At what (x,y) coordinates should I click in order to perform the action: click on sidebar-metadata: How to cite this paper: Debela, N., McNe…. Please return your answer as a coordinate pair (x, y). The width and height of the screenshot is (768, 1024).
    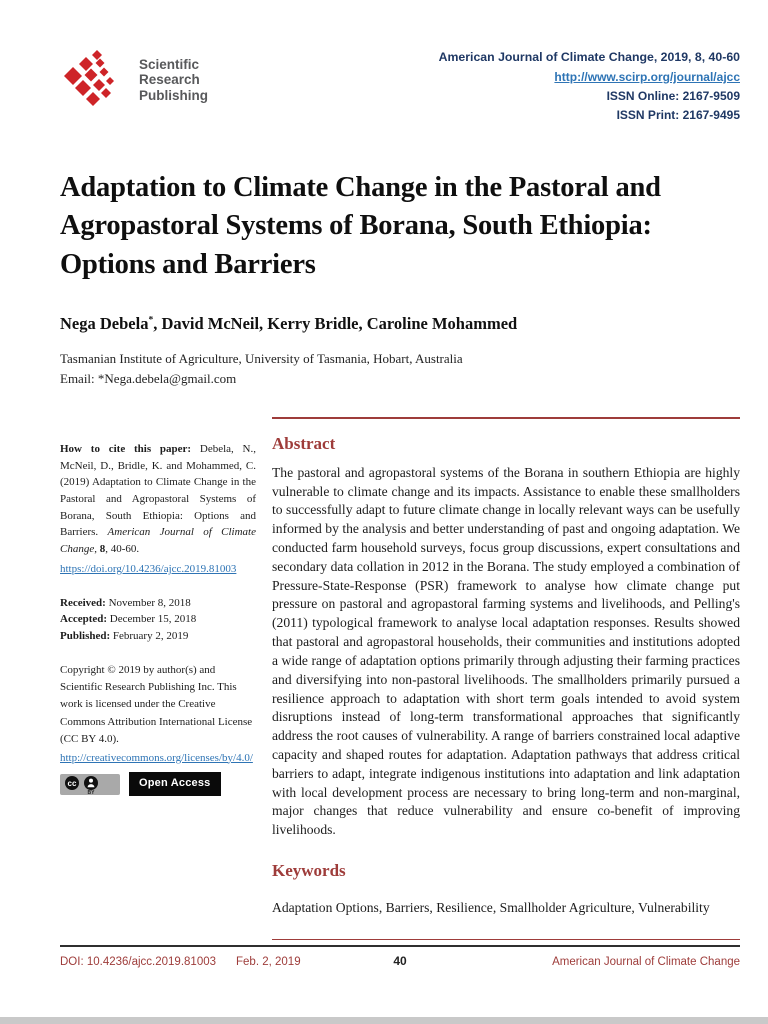
    Looking at the image, I should click on (158, 678).